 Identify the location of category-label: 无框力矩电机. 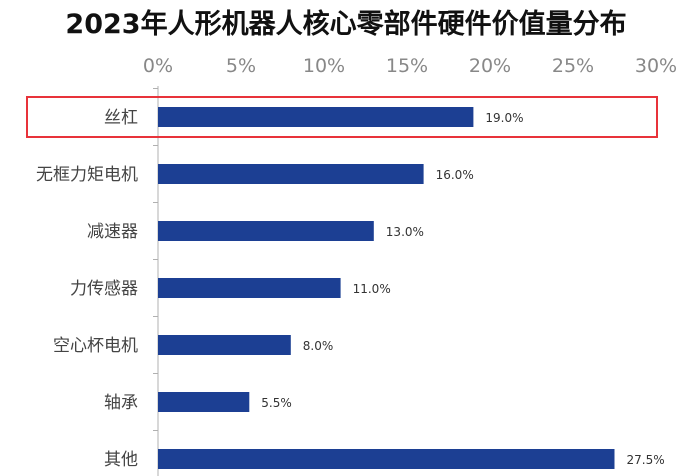
(87, 175).